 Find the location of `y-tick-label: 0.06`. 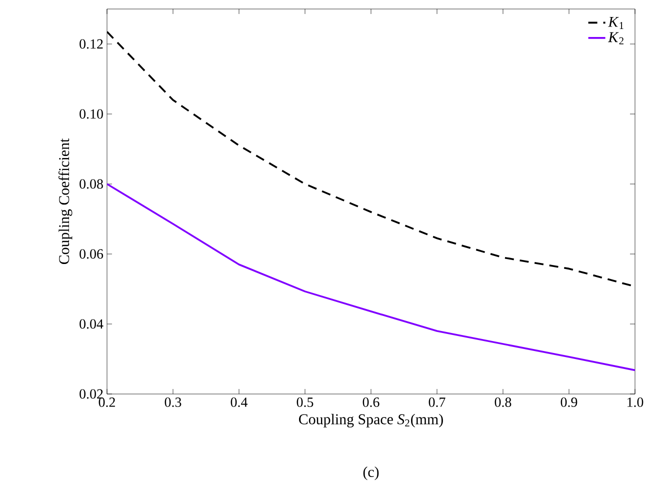

y-tick-label: 0.06 is located at coordinates (92, 254).